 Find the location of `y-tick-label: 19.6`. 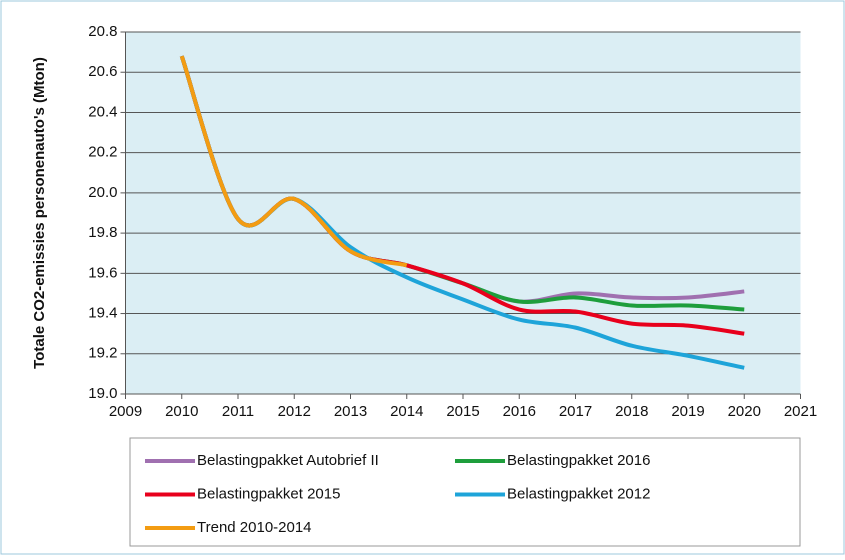

y-tick-label: 19.6 is located at coordinates (102, 272).